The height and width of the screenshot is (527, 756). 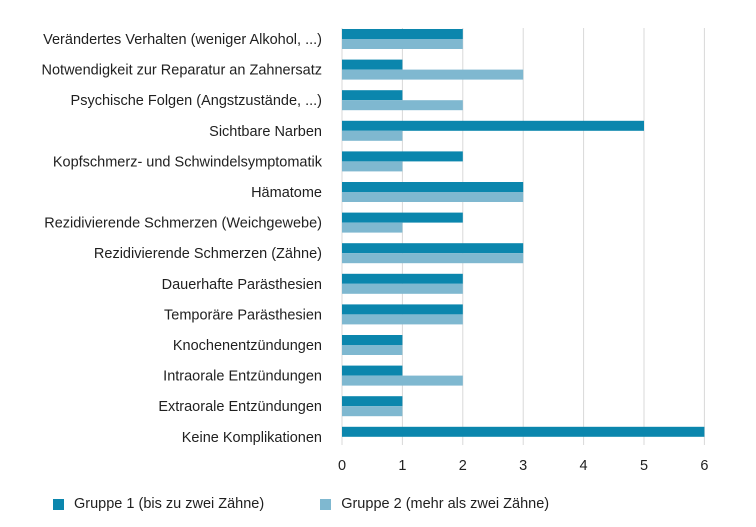 What do you see at coordinates (265, 132) in the screenshot?
I see `category-label: Sichtbare Narben` at bounding box center [265, 132].